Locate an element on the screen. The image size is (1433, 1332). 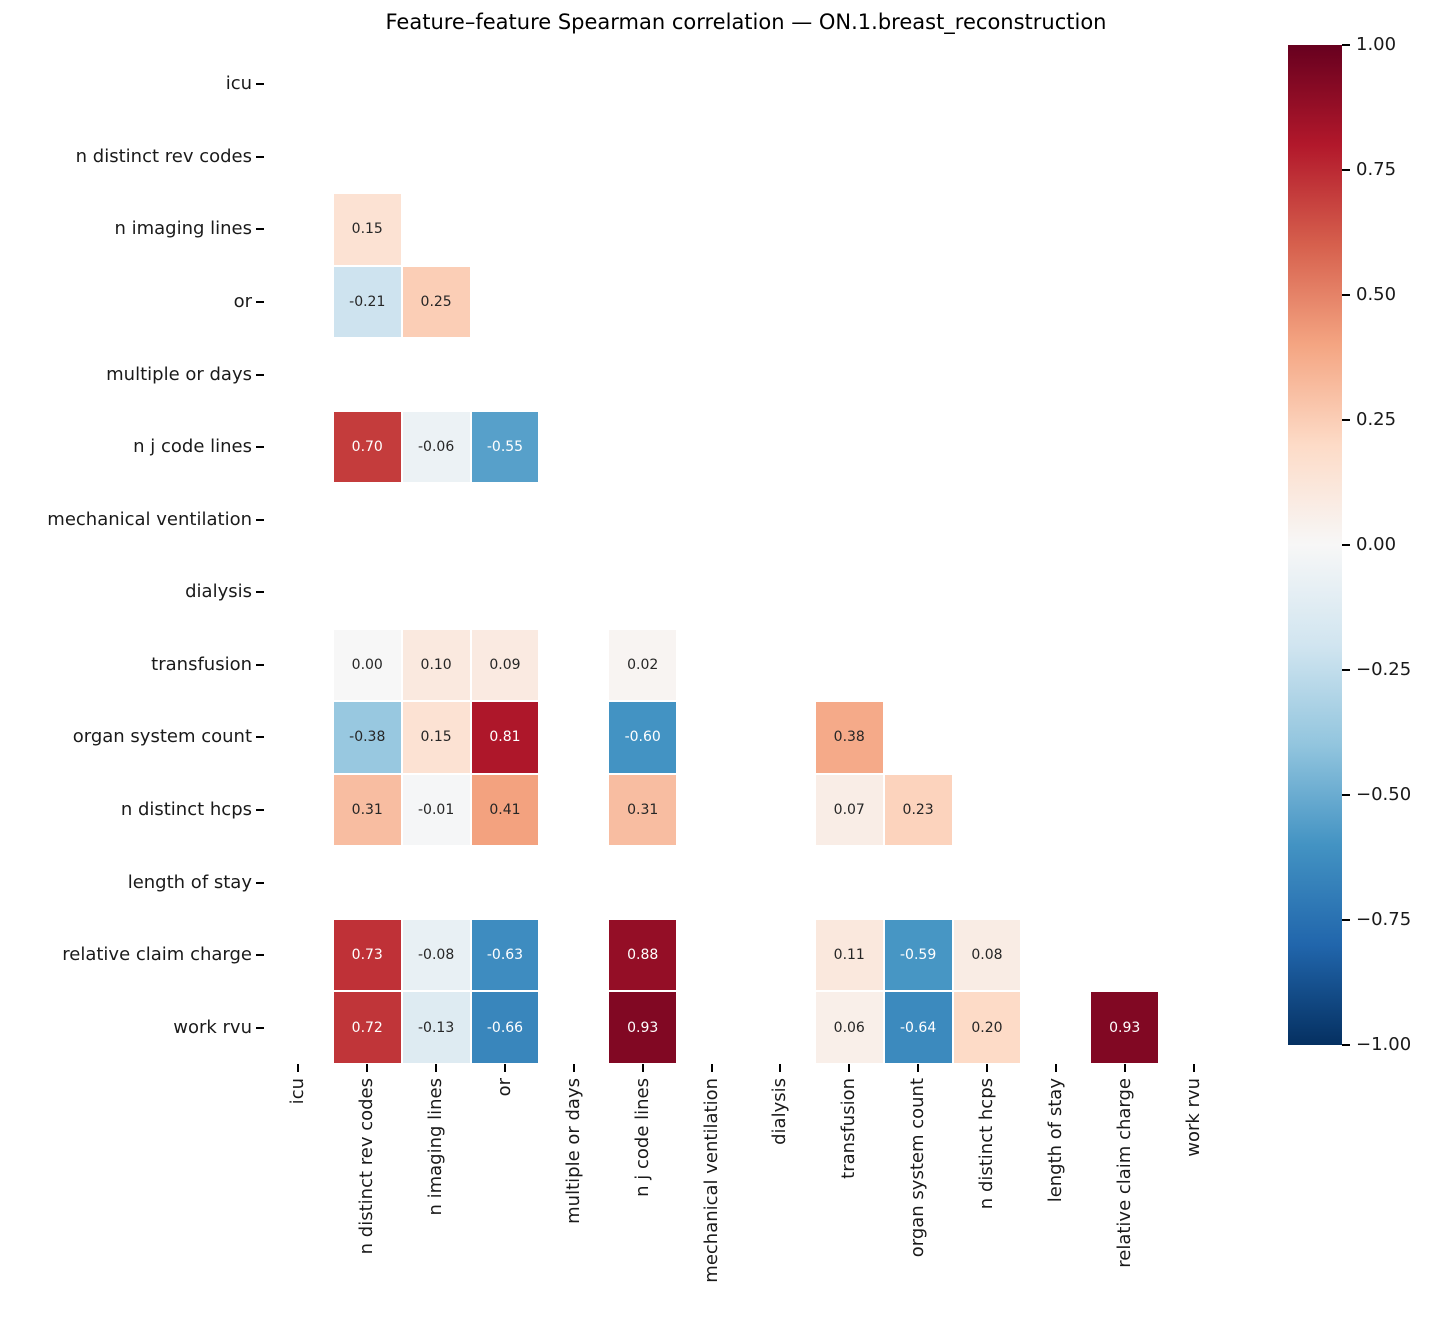
colorbar-tick-label: 1.00 is located at coordinates (1376, 44).